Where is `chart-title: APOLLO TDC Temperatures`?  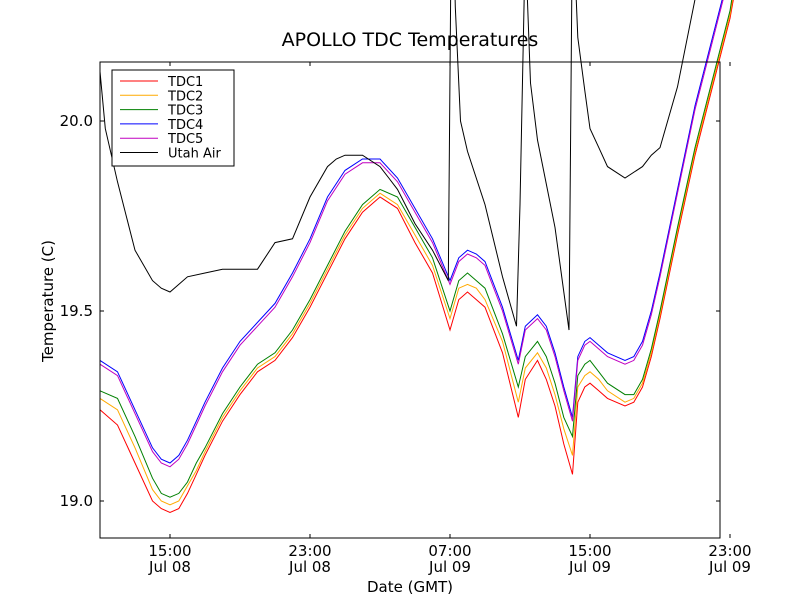 chart-title: APOLLO TDC Temperatures is located at coordinates (410, 40).